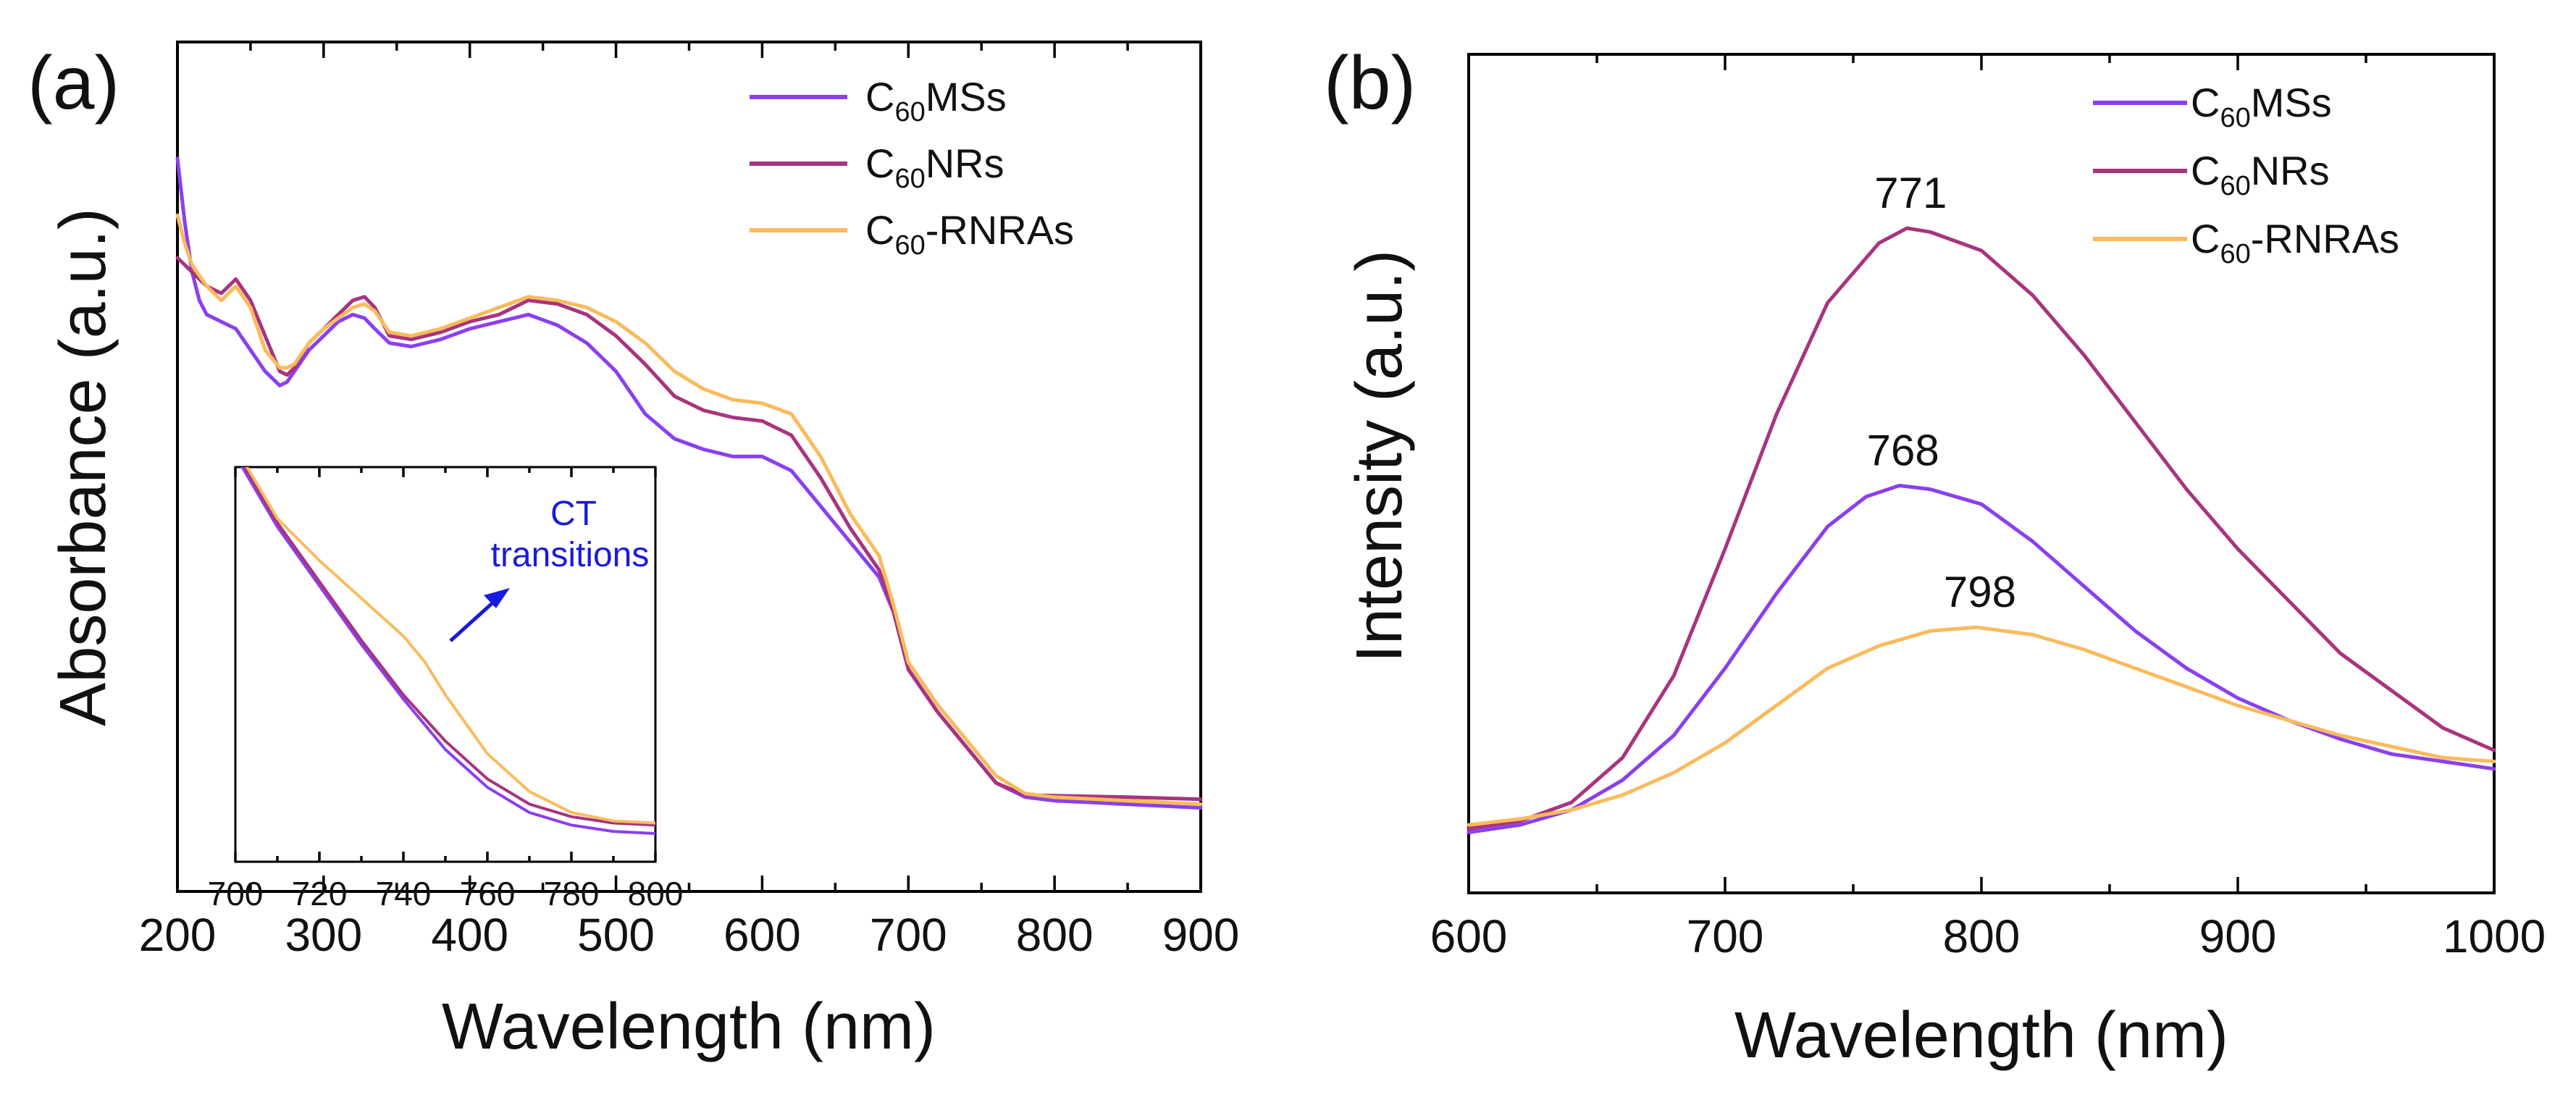  What do you see at coordinates (236, 893) in the screenshot?
I see `inset-x-tick-label: 700` at bounding box center [236, 893].